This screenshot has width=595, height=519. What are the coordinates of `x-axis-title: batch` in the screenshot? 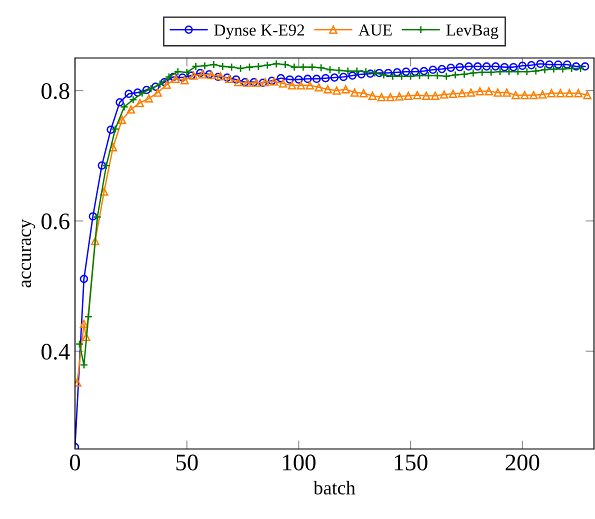 It's located at (334, 487).